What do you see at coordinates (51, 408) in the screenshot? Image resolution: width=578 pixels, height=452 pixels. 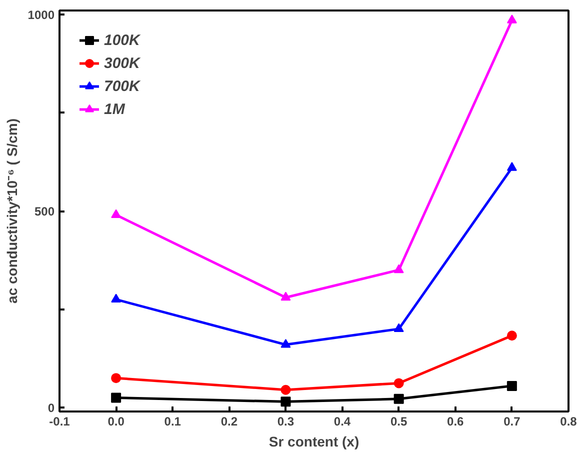 I see `y-tick-label: 0` at bounding box center [51, 408].